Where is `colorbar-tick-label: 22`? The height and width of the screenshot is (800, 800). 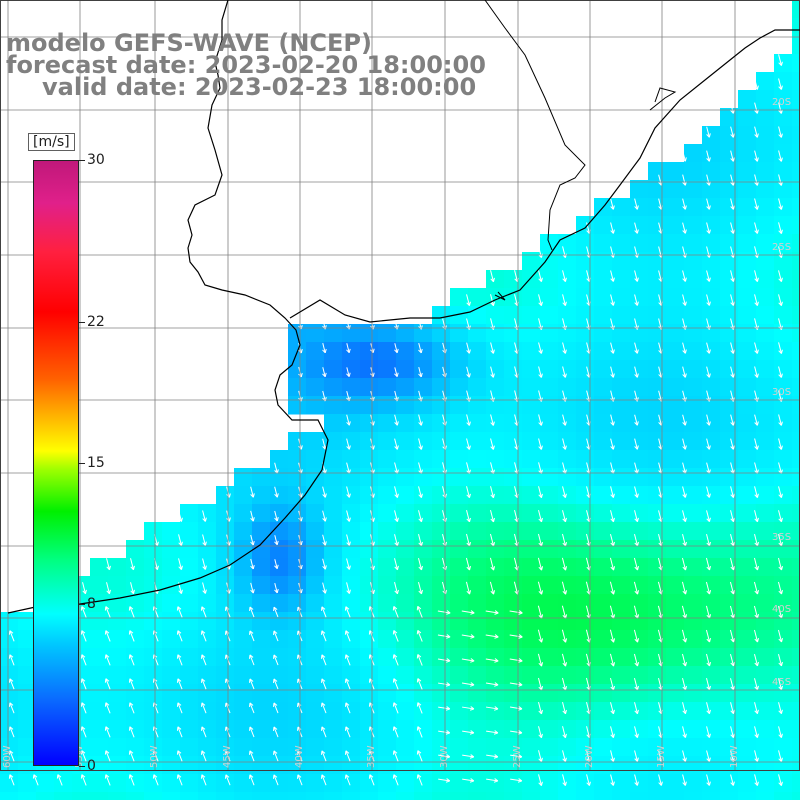 colorbar-tick-label: 22 is located at coordinates (96, 321).